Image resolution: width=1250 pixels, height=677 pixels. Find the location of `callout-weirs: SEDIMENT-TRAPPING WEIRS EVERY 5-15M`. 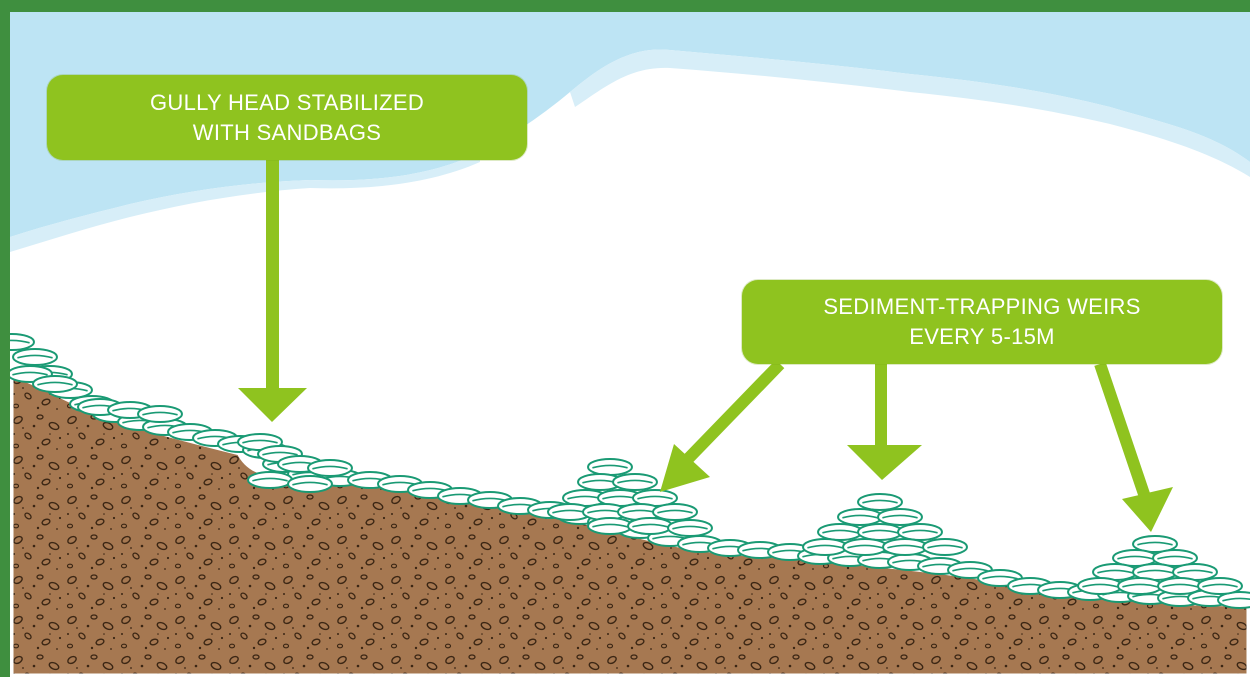

callout-weirs: SEDIMENT-TRAPPING WEIRS EVERY 5-15M is located at coordinates (982, 322).